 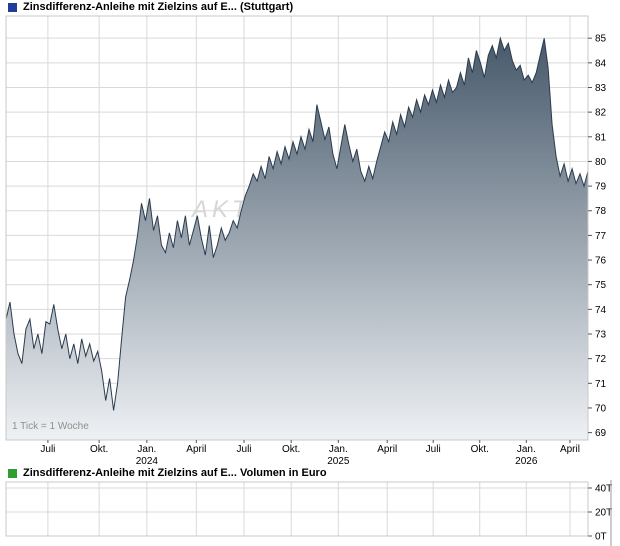 I want to click on volume-chart-canvas: 0T 20T 40T, so click(x=308, y=513).